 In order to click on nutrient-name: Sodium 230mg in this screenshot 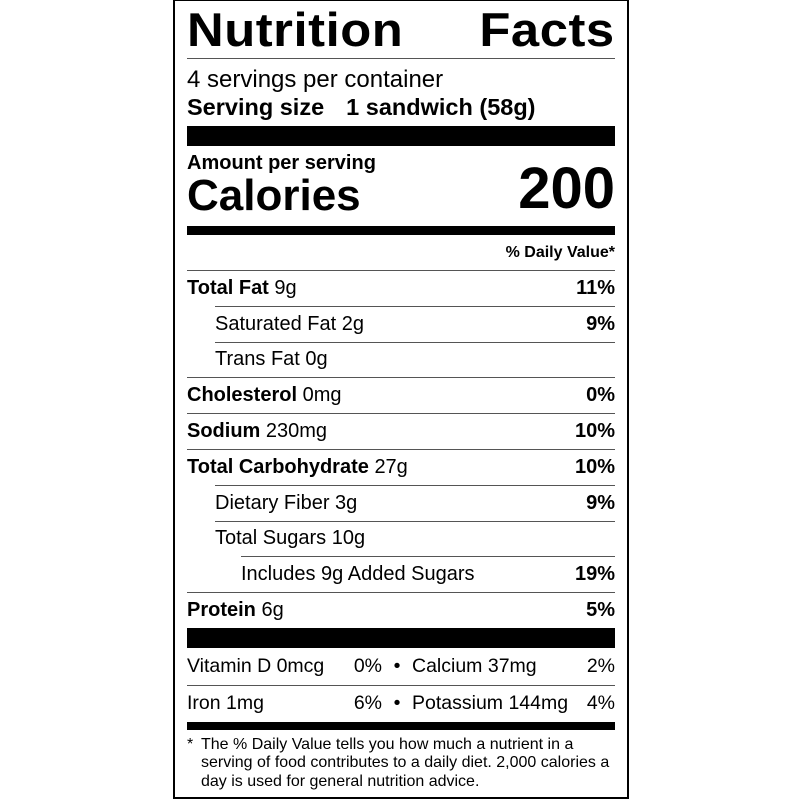, I will do `click(257, 431)`.